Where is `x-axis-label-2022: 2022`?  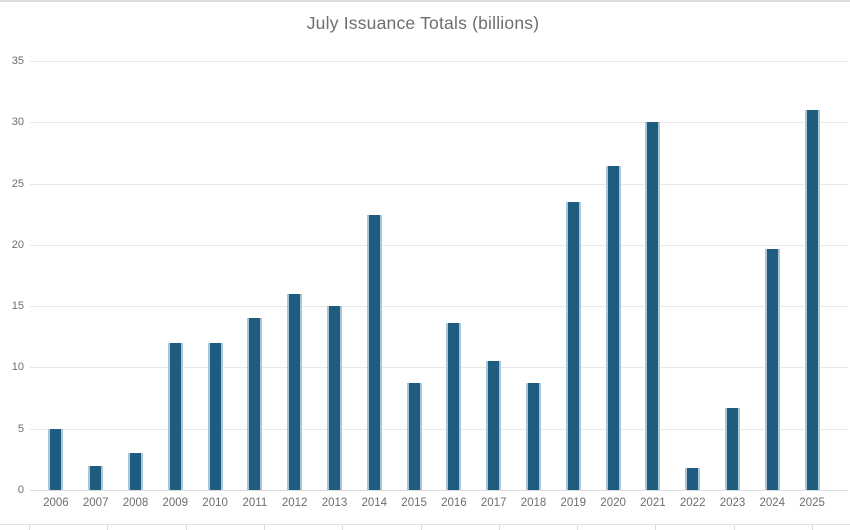
x-axis-label-2022: 2022 is located at coordinates (692, 503).